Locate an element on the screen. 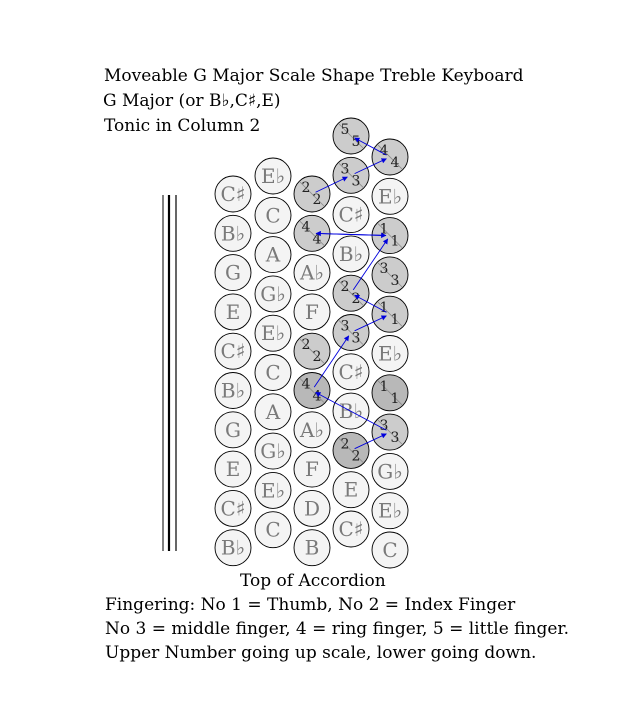 This screenshot has height=701, width=628. finger-down-number: 1 is located at coordinates (395, 399).